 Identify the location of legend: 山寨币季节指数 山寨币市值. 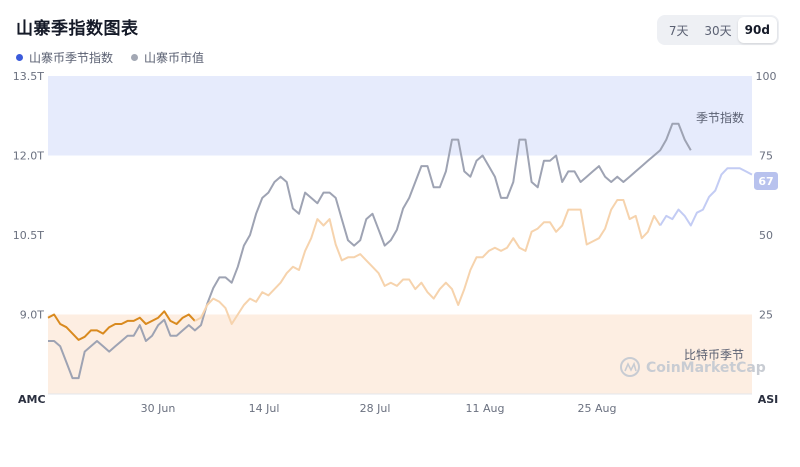
(110, 57).